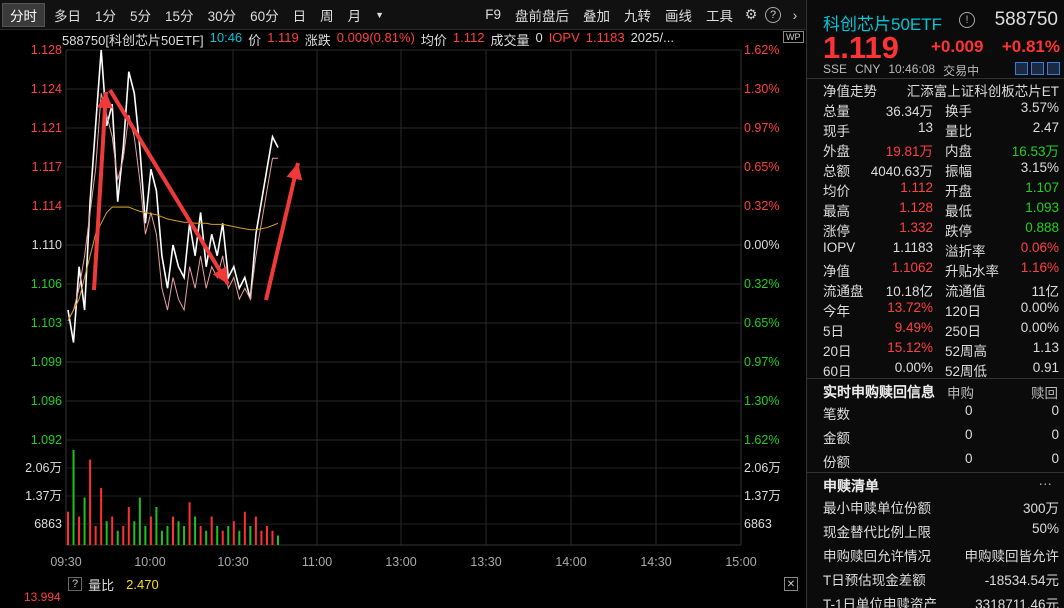 This screenshot has width=1064, height=608. Describe the element at coordinates (877, 508) in the screenshot. I see `basket-label: 最小申赎单位份额` at that location.